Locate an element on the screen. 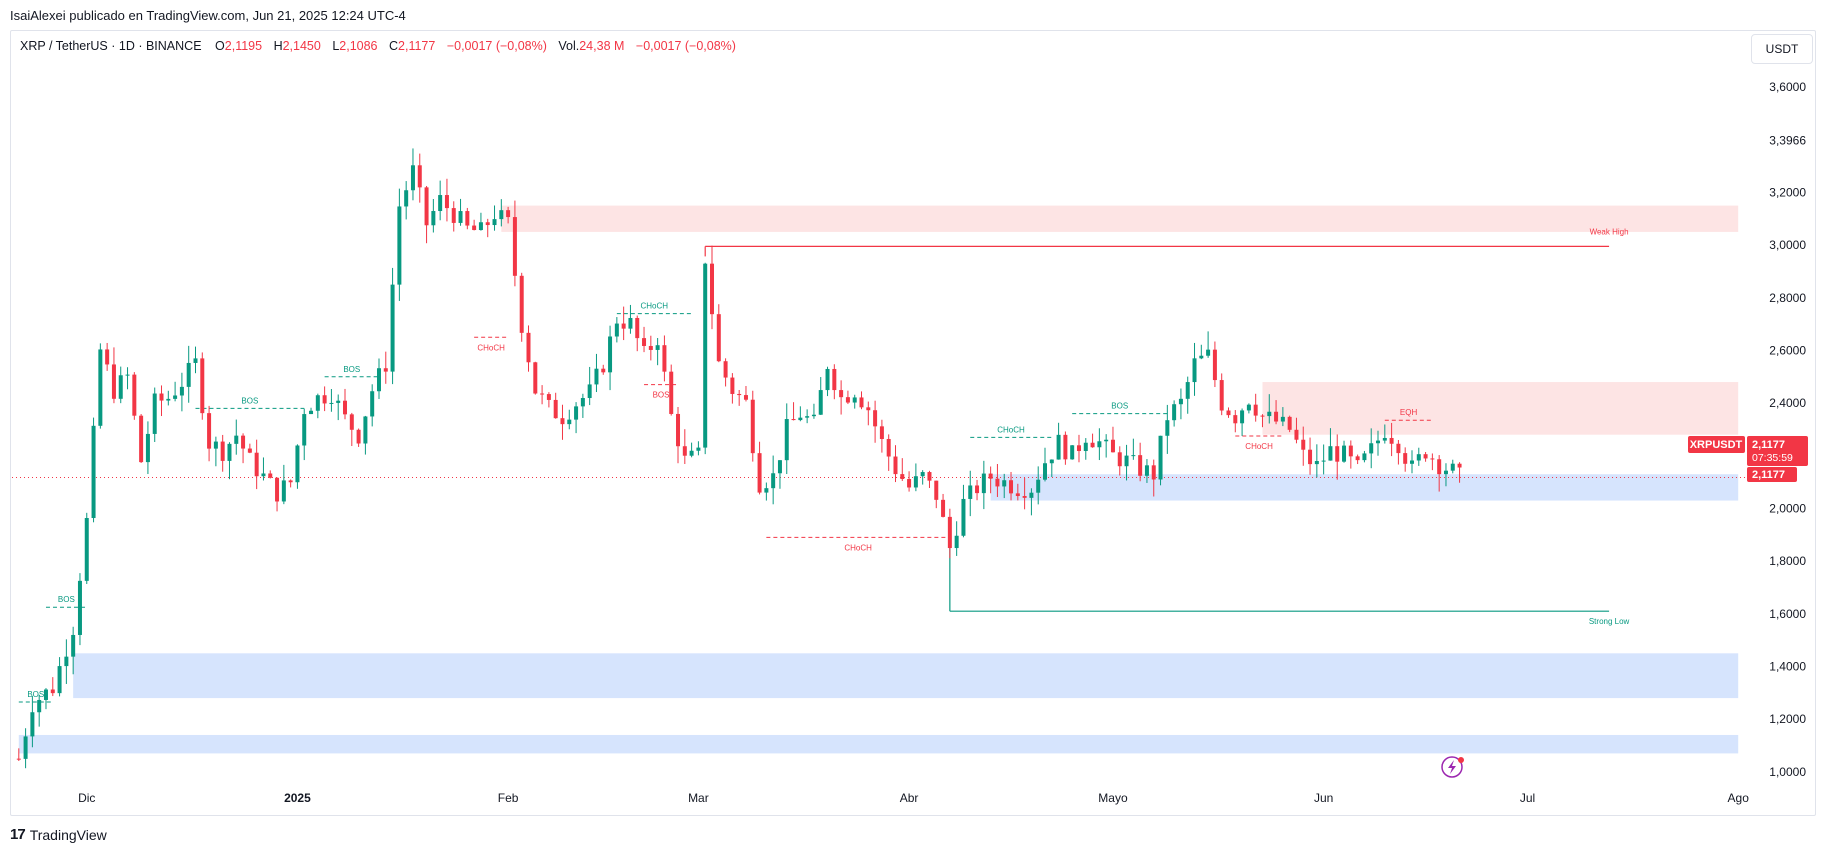  legend-symbol: XRP / TetherUS · 1D · BINANCE is located at coordinates (111, 46).